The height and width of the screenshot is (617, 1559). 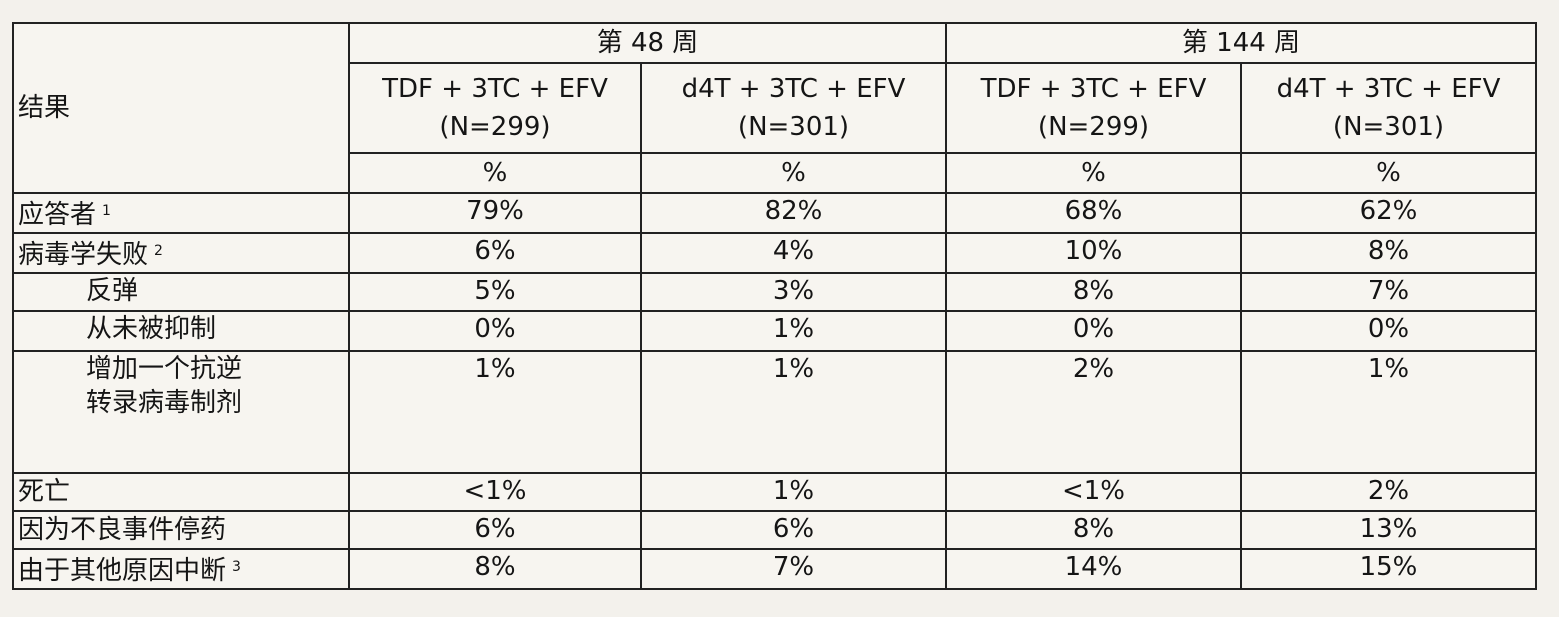 I want to click on table-row: 死亡 <1% 1% <1% 2%, so click(x=774, y=492).